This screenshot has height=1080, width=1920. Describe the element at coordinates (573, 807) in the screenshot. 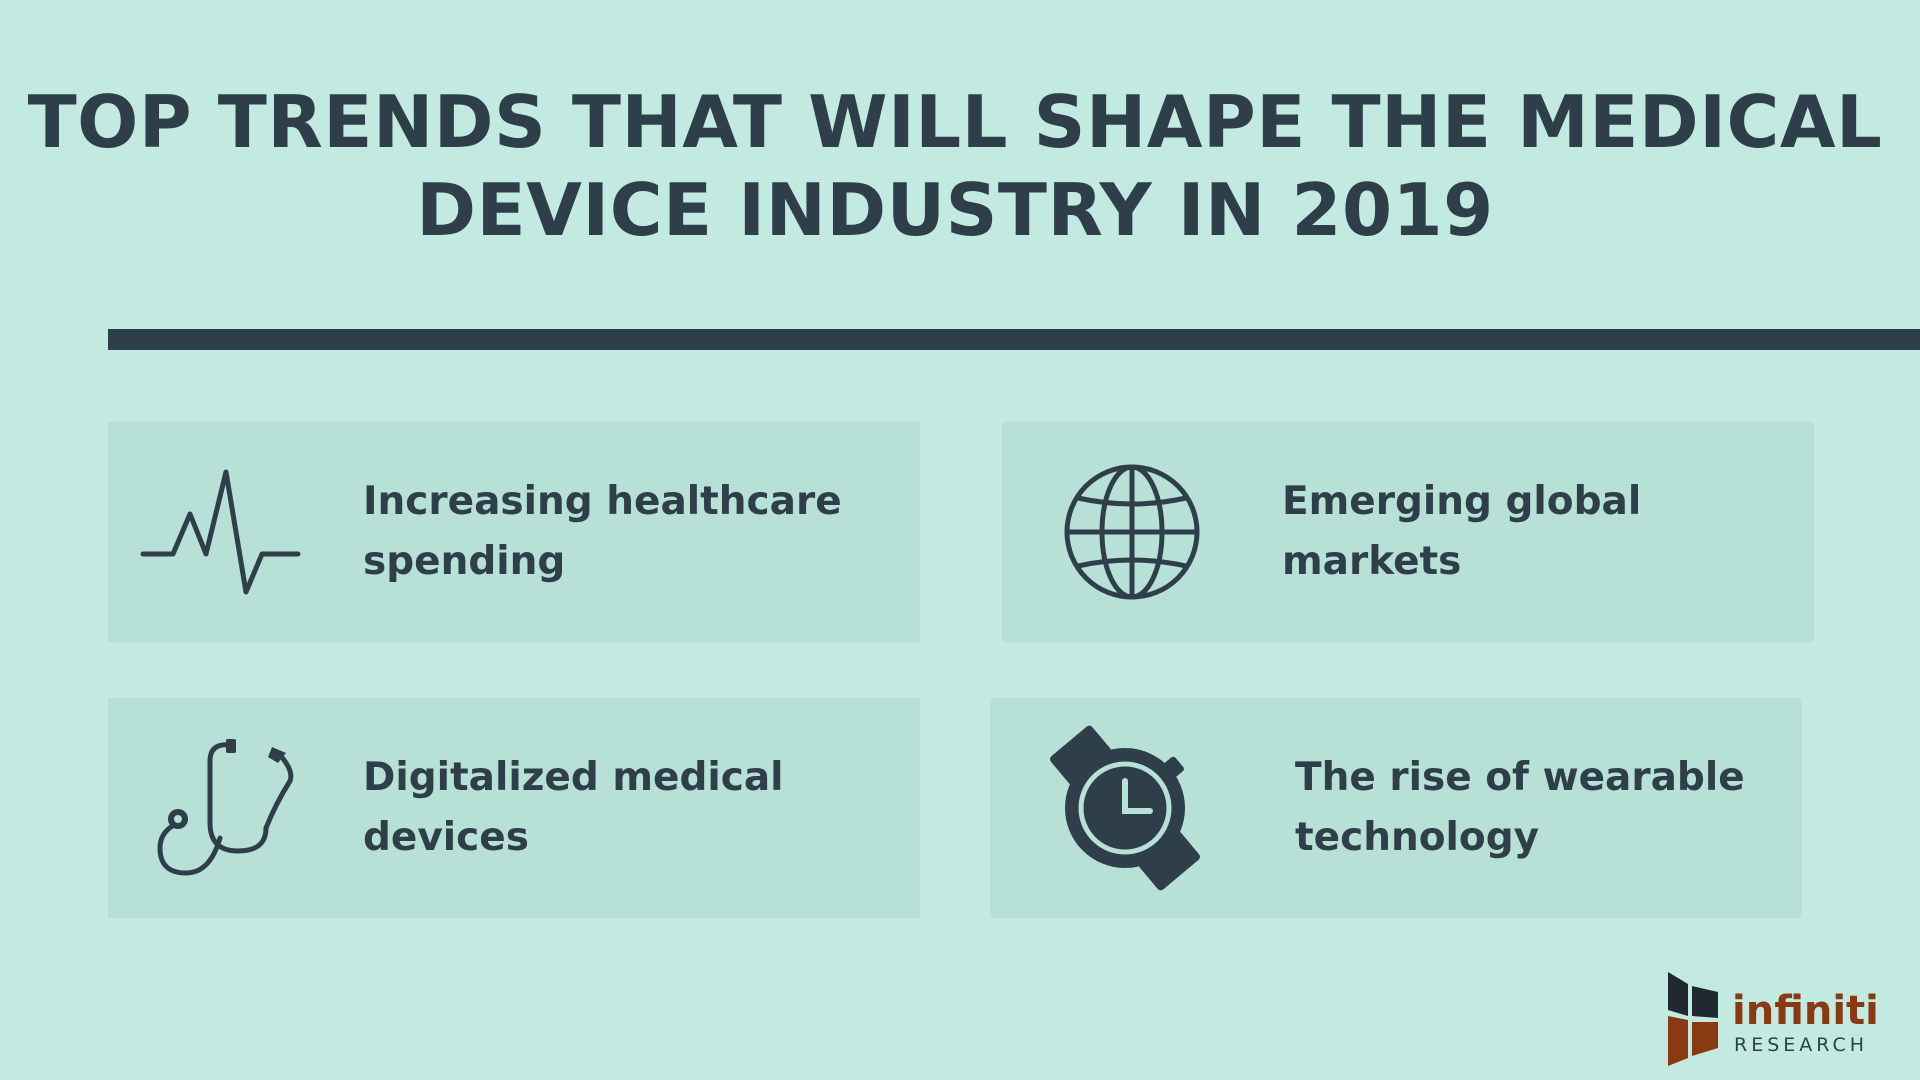

I see `trend-label: Digitalized medical devices` at that location.